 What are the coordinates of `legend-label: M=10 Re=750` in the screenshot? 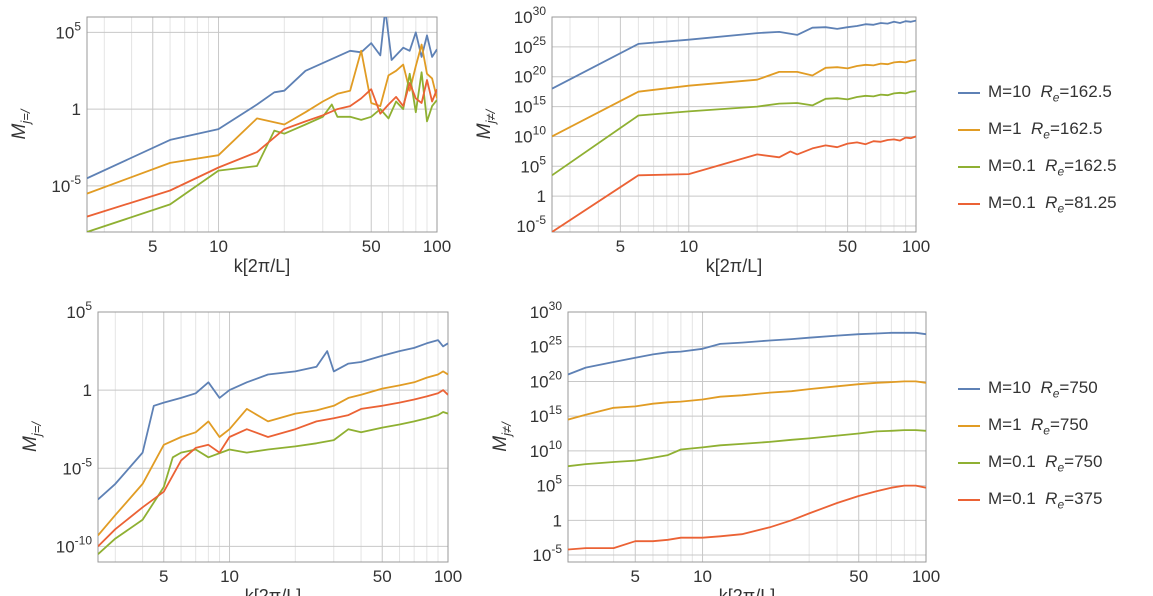 It's located at (1043, 389).